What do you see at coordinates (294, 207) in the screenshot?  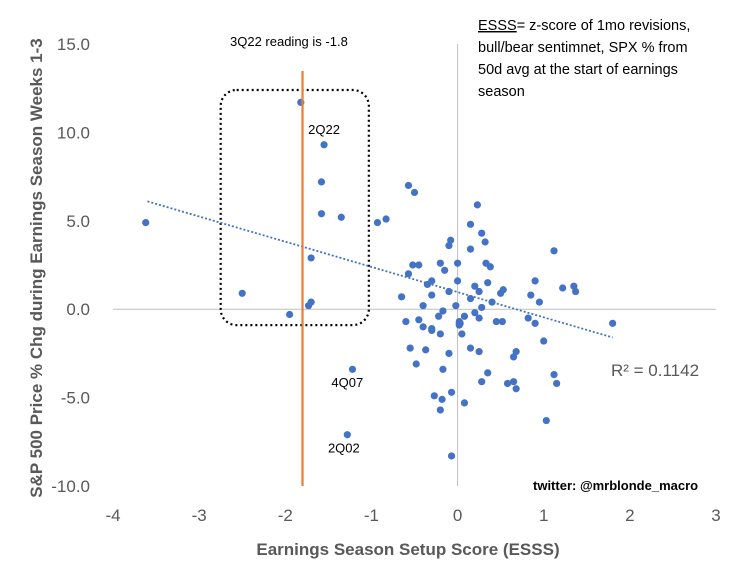 I see `highlight-box` at bounding box center [294, 207].